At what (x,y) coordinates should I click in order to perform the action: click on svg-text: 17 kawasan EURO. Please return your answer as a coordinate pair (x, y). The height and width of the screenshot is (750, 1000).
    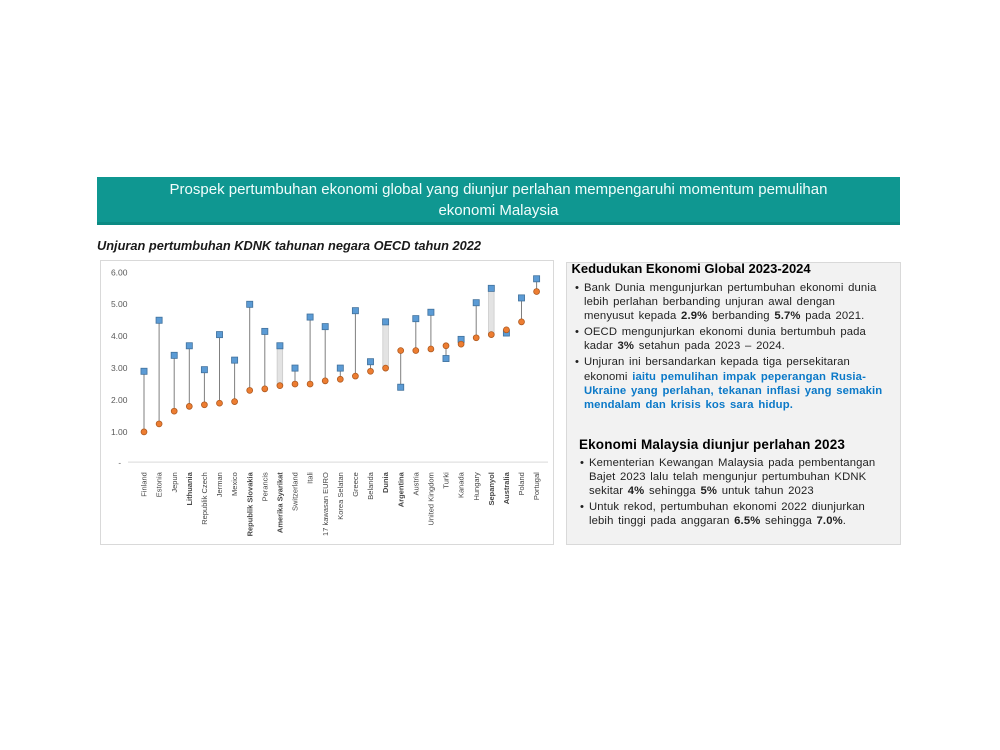
    Looking at the image, I should click on (325, 504).